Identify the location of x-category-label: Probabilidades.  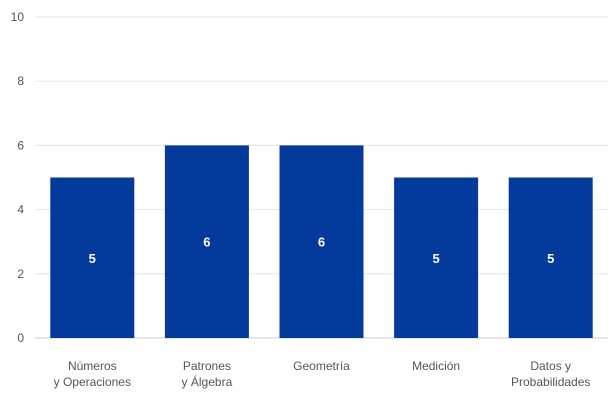
(550, 382).